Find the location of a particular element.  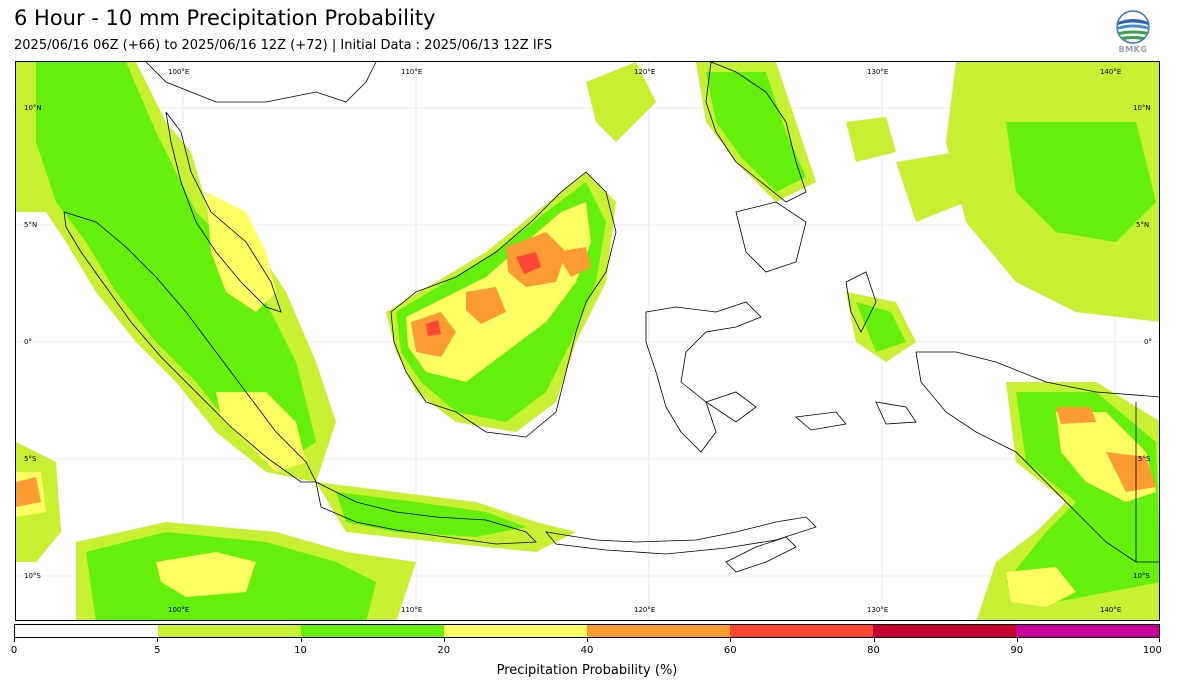

colorbar-tick-label-0: 0 is located at coordinates (14, 650).